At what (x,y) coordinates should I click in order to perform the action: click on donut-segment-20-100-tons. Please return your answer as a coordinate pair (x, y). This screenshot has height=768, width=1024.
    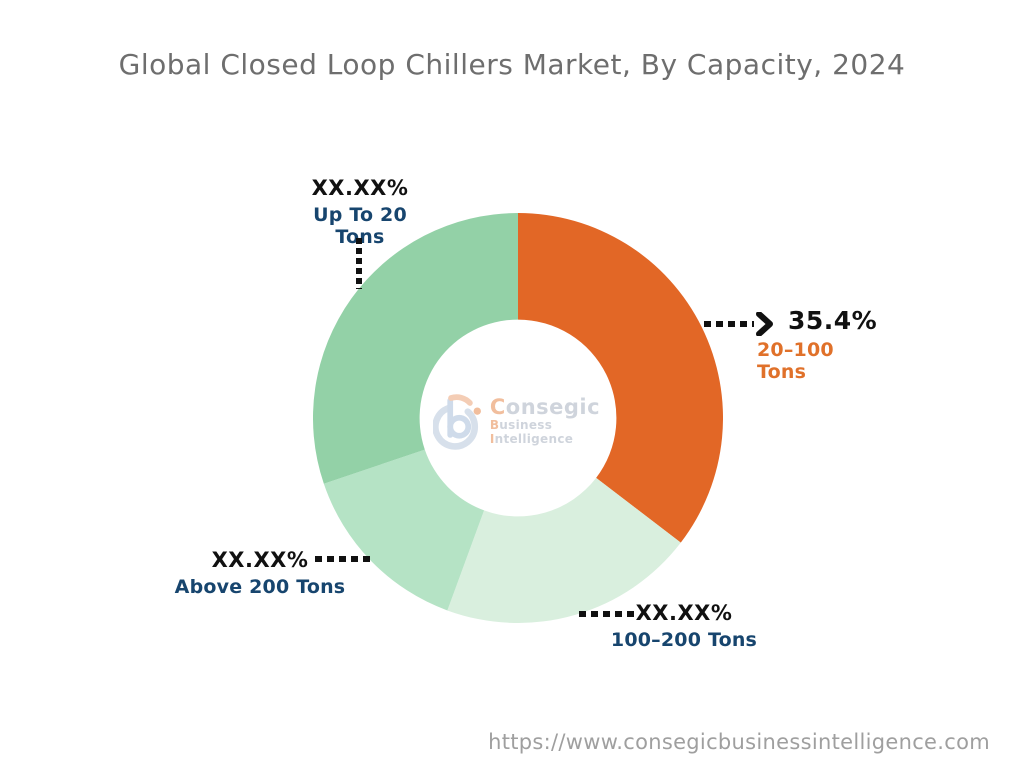
    Looking at the image, I should click on (621, 378).